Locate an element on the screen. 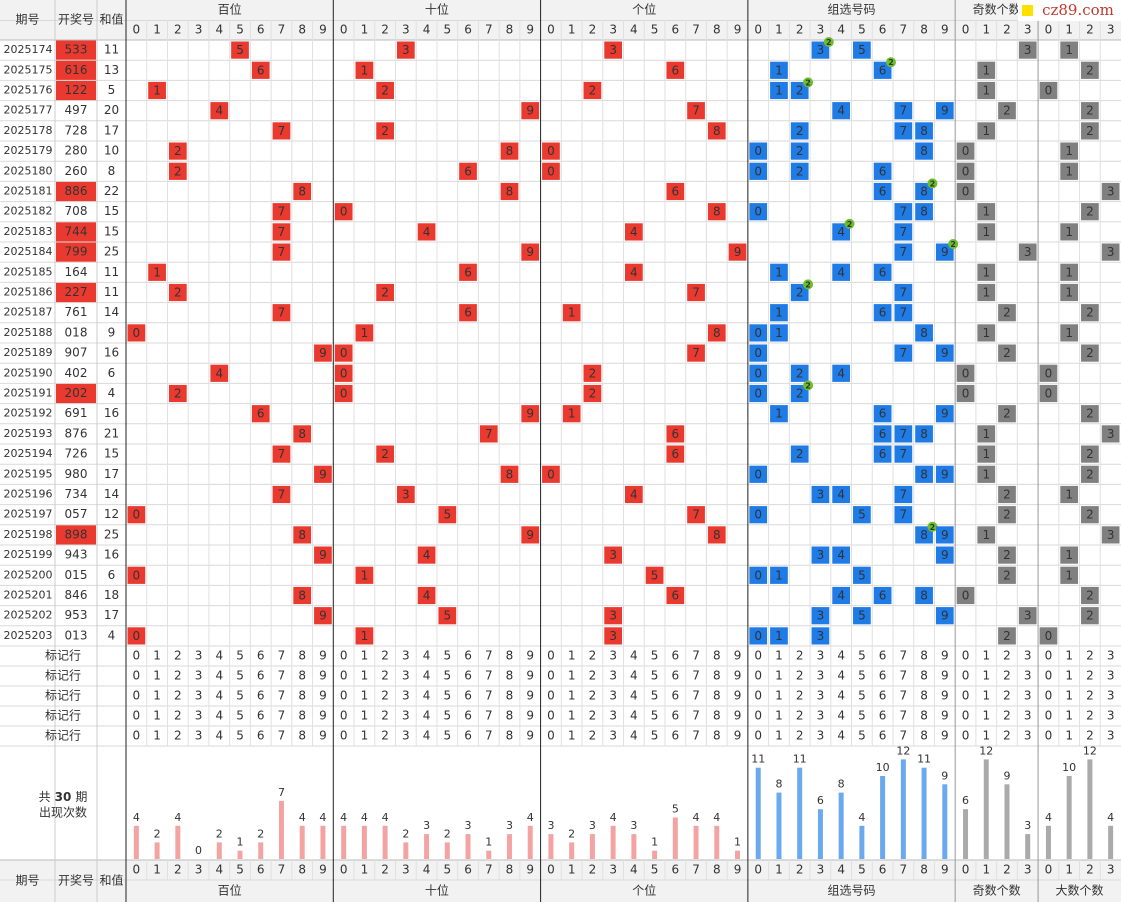  group-mark-label: 9 is located at coordinates (945, 353).